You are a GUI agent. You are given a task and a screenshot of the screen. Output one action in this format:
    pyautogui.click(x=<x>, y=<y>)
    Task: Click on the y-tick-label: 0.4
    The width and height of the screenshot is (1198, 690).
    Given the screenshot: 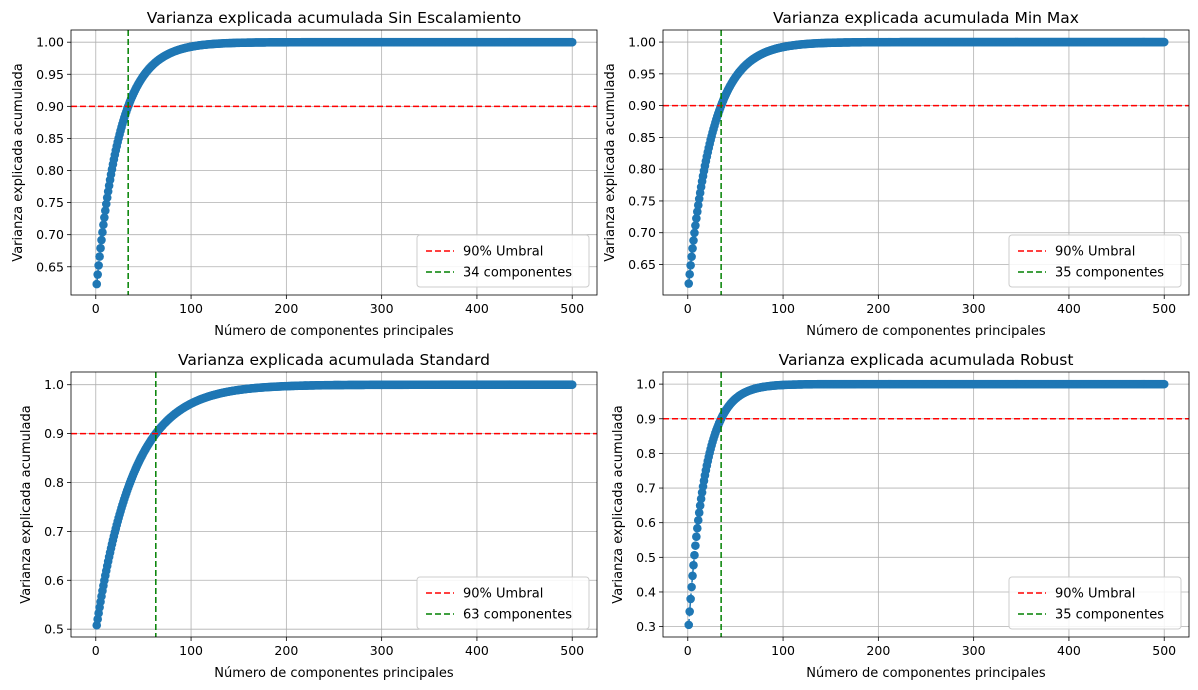 What is the action you would take?
    pyautogui.click(x=646, y=591)
    